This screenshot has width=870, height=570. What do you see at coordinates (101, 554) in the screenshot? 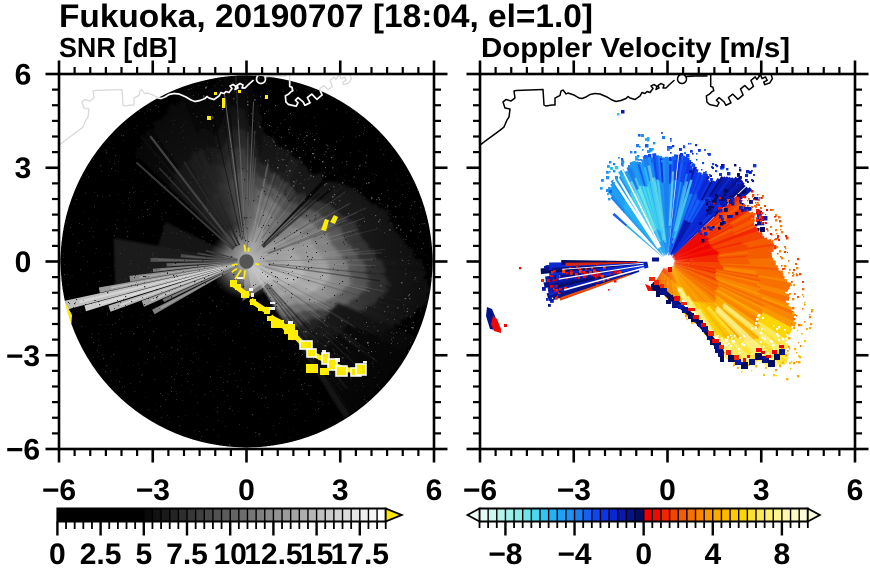
I see `svg-text: 2.5` at bounding box center [101, 554].